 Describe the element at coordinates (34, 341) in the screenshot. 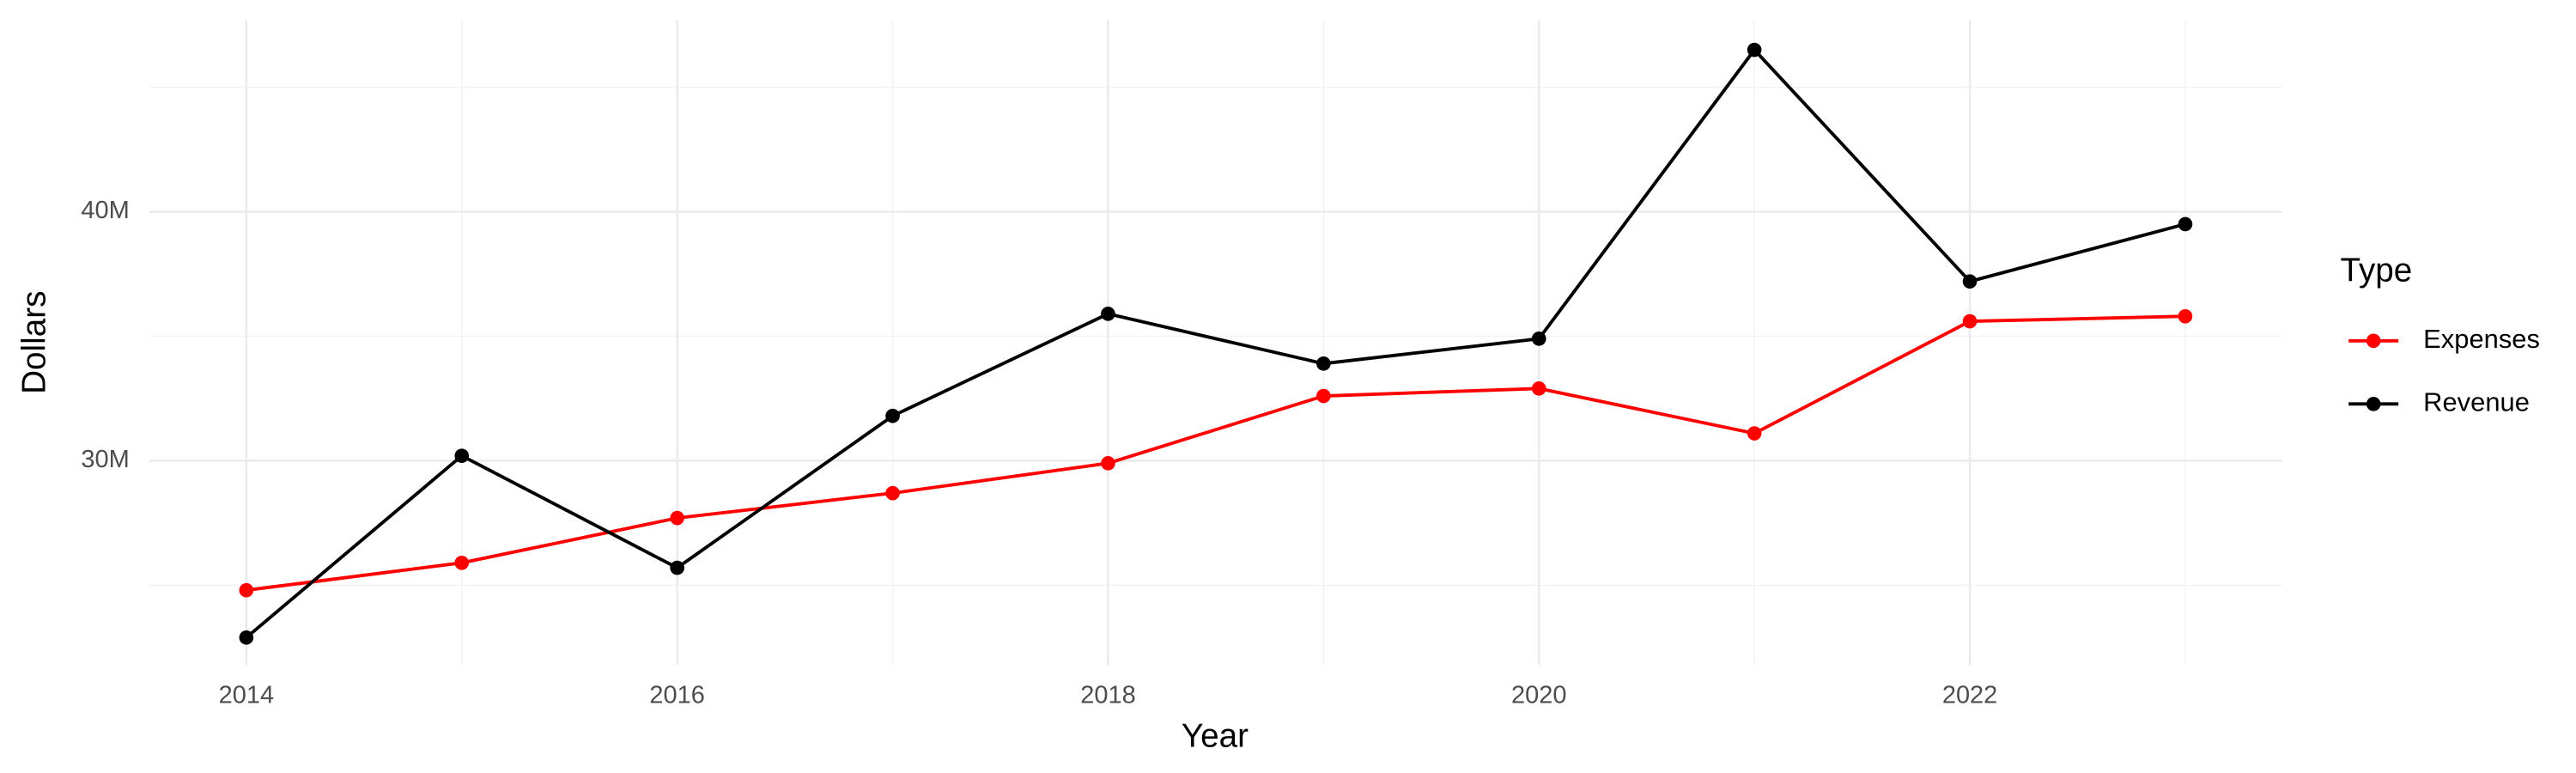

I see `y-axis-title: Dollars` at that location.